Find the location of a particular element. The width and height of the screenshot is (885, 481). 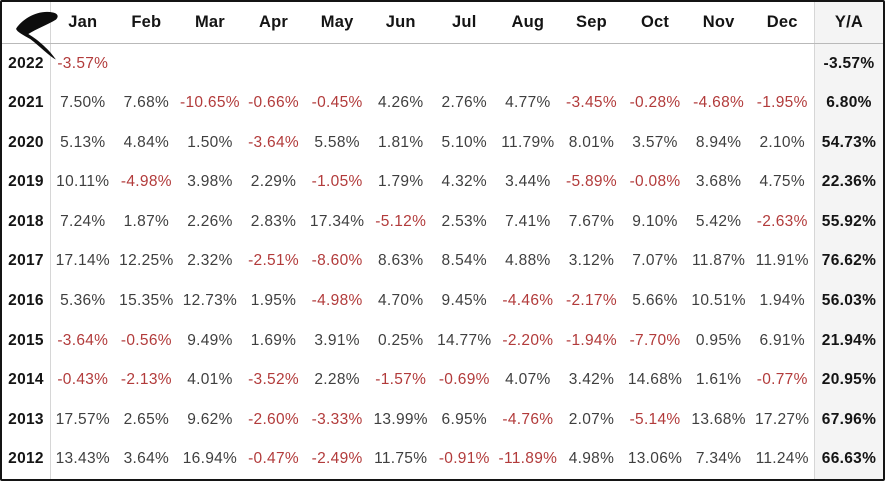

cell-ya: 55.92% is located at coordinates (848, 222).